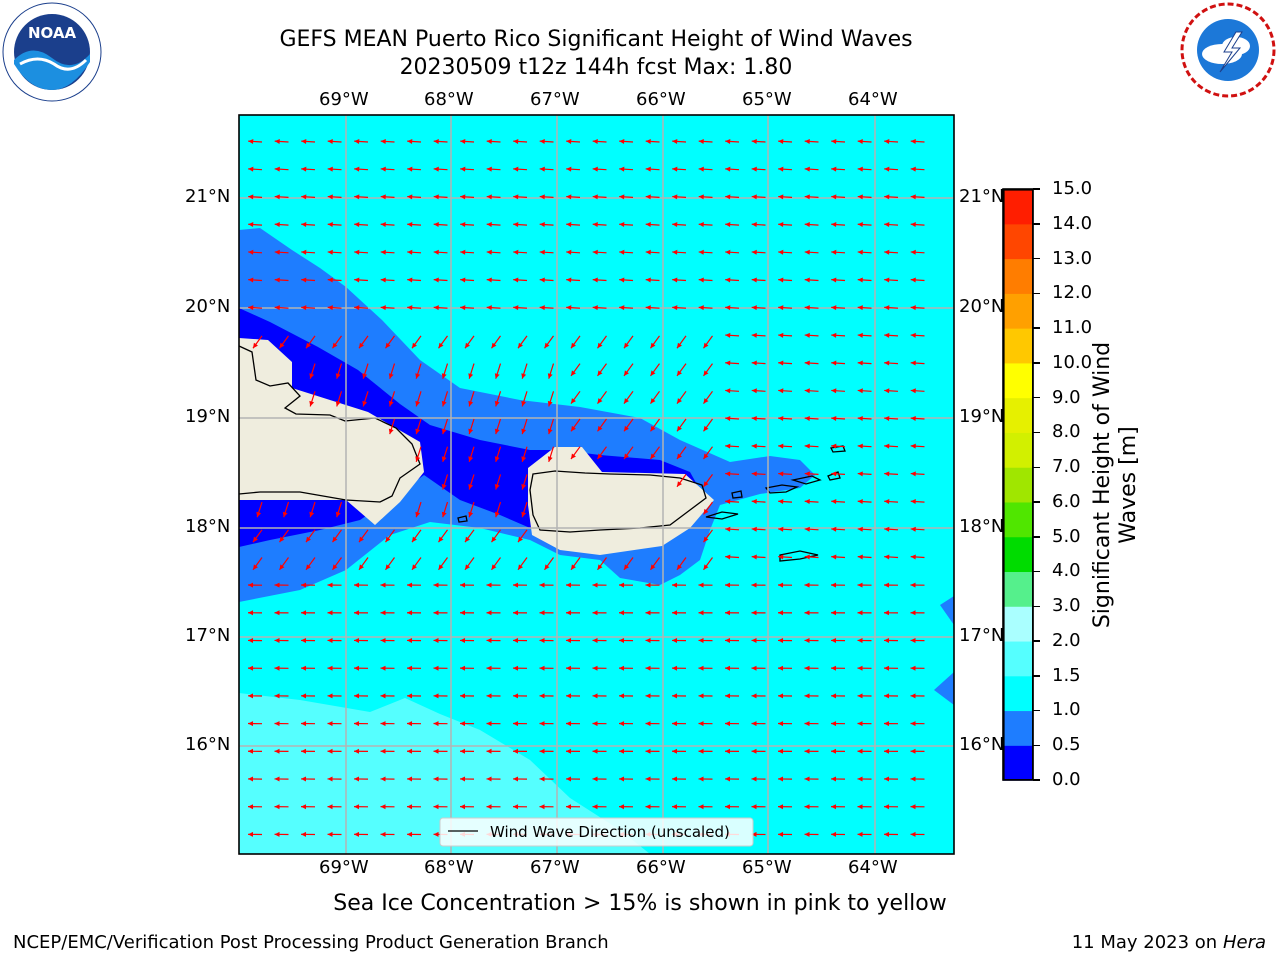 This screenshot has width=1280, height=960. I want to click on lon-top-68: 68°W, so click(449, 99).